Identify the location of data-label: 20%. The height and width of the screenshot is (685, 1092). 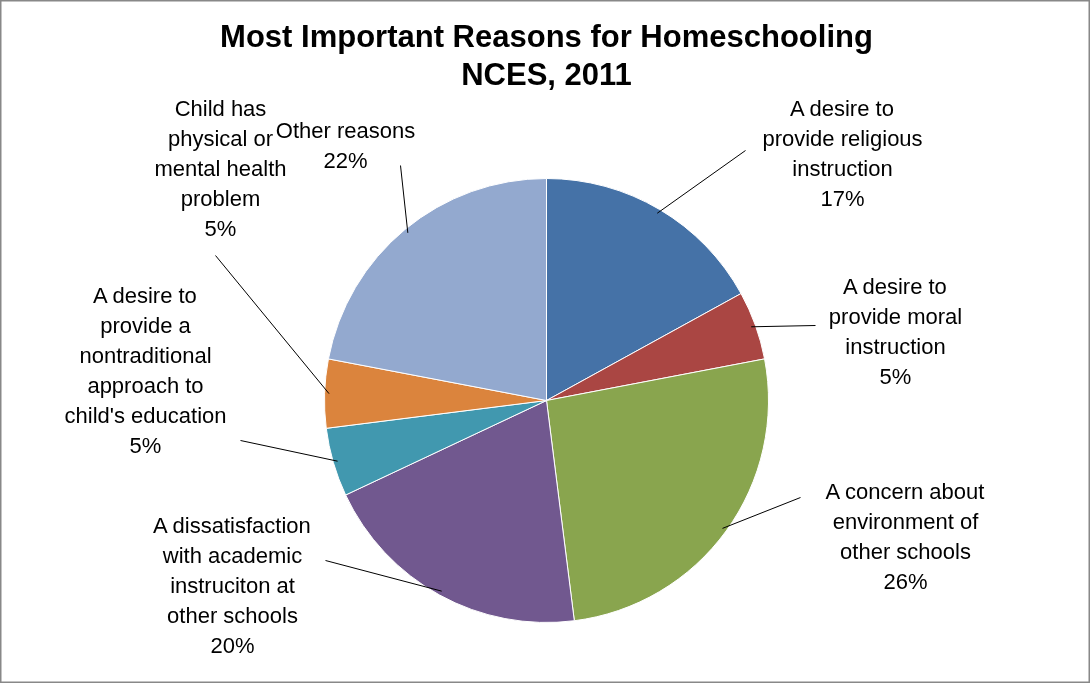
(232, 645).